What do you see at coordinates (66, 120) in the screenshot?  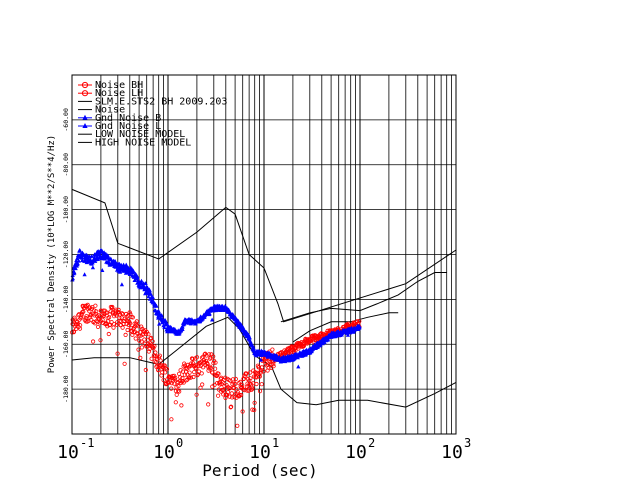 I see `y-tick-label: -60.00` at bounding box center [66, 120].